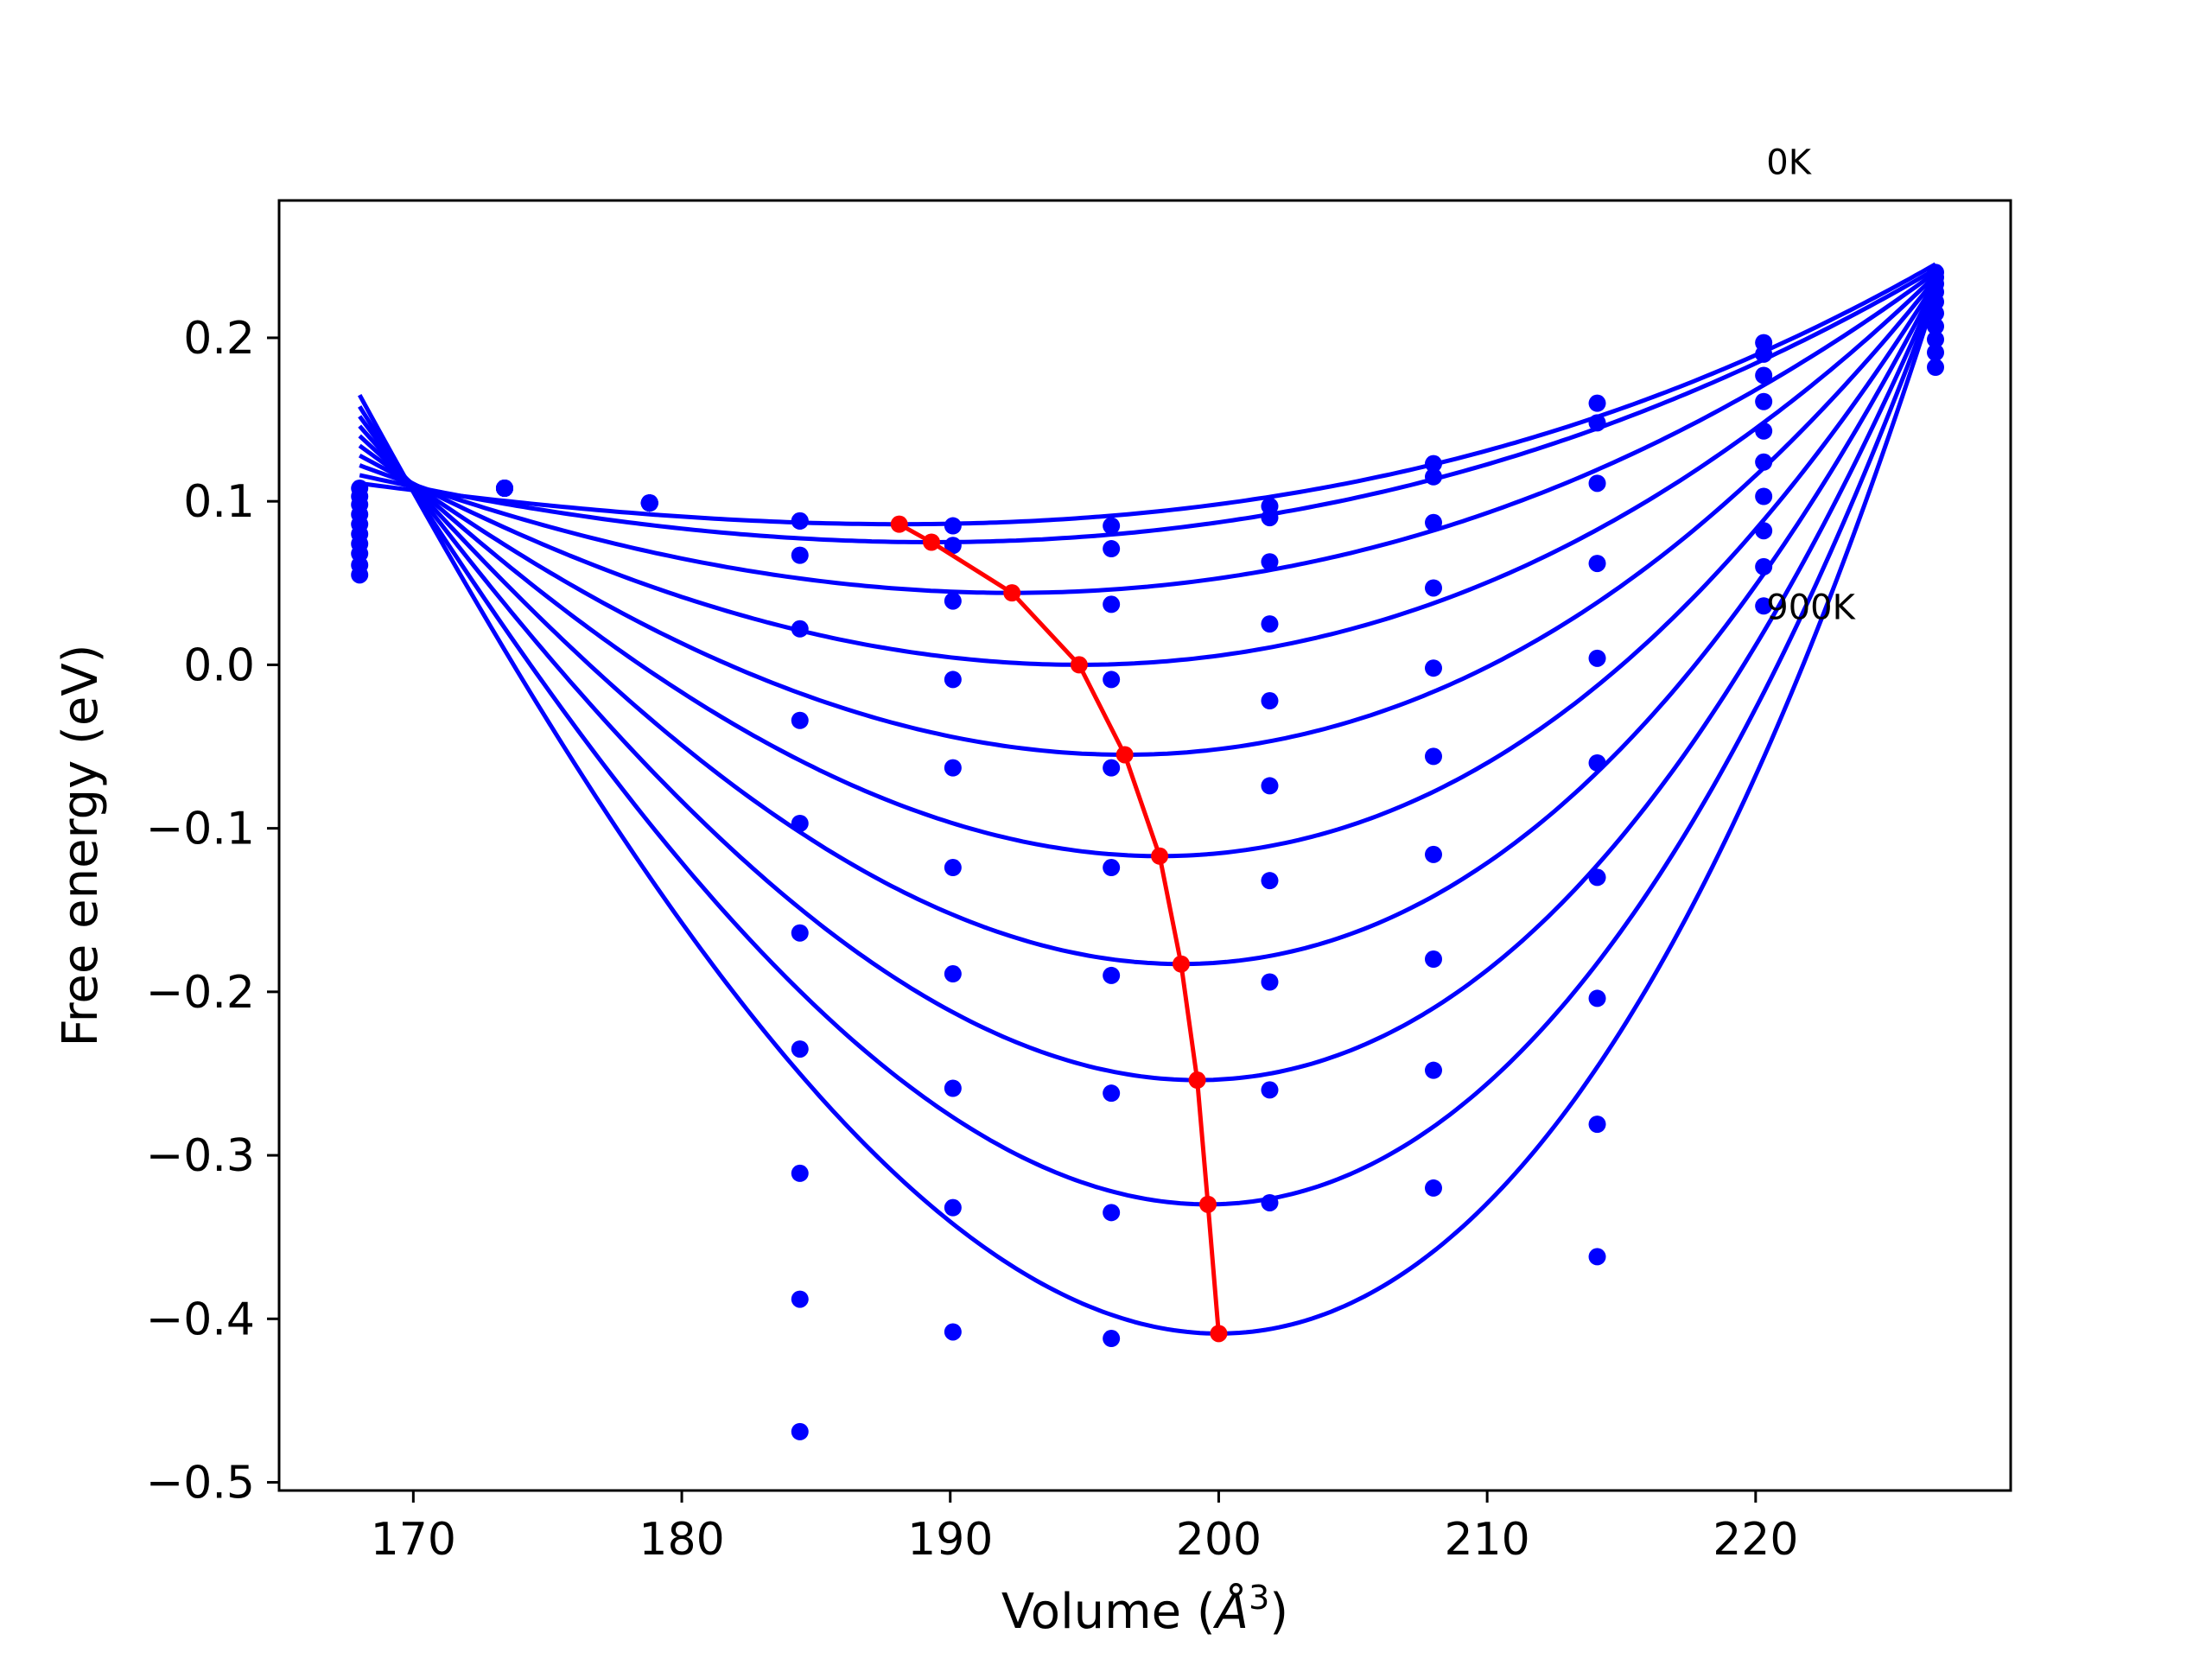  Describe the element at coordinates (200, 1156) in the screenshot. I see `y-tick-label-2: −0.3` at that location.